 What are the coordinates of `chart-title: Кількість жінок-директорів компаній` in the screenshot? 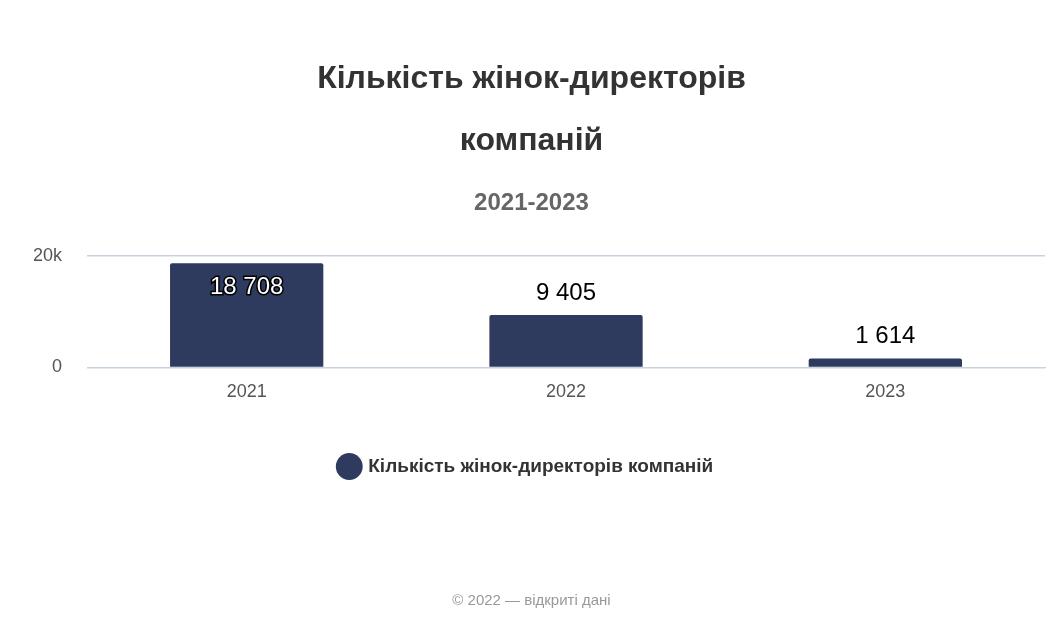 It's located at (531, 108).